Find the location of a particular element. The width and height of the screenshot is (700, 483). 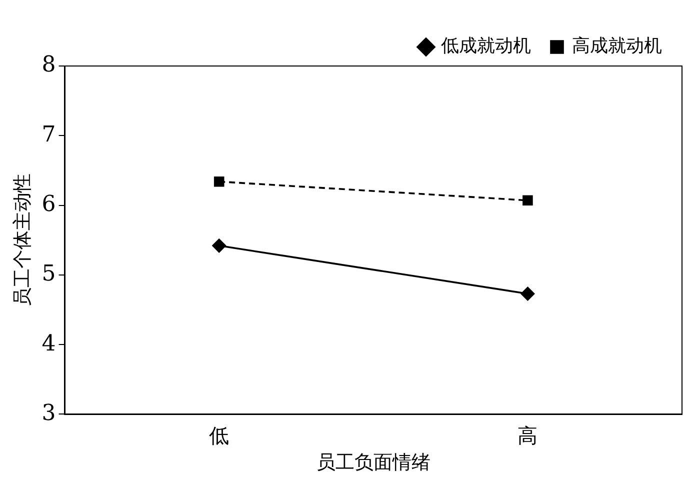

x-tick-label: 低 is located at coordinates (219, 435).